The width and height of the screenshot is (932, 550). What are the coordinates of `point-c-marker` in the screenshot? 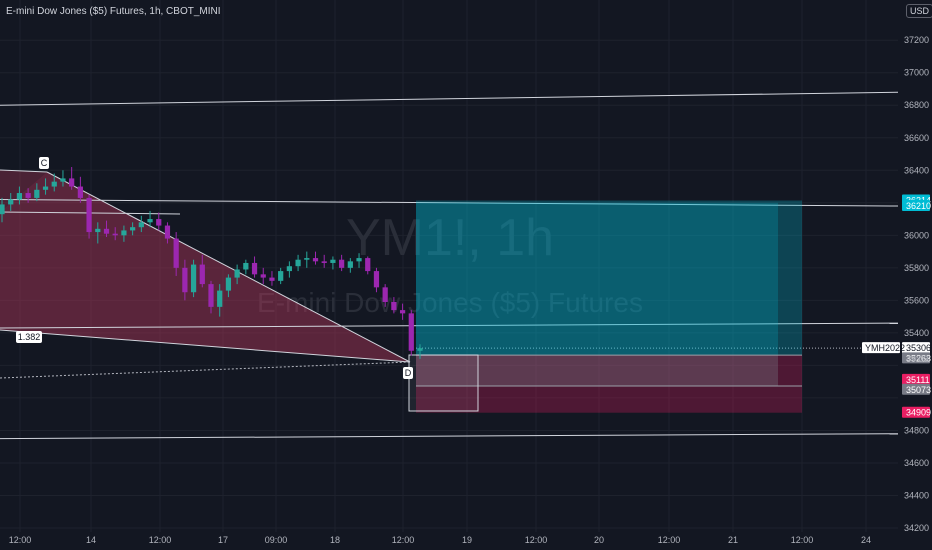 It's located at (44, 163).